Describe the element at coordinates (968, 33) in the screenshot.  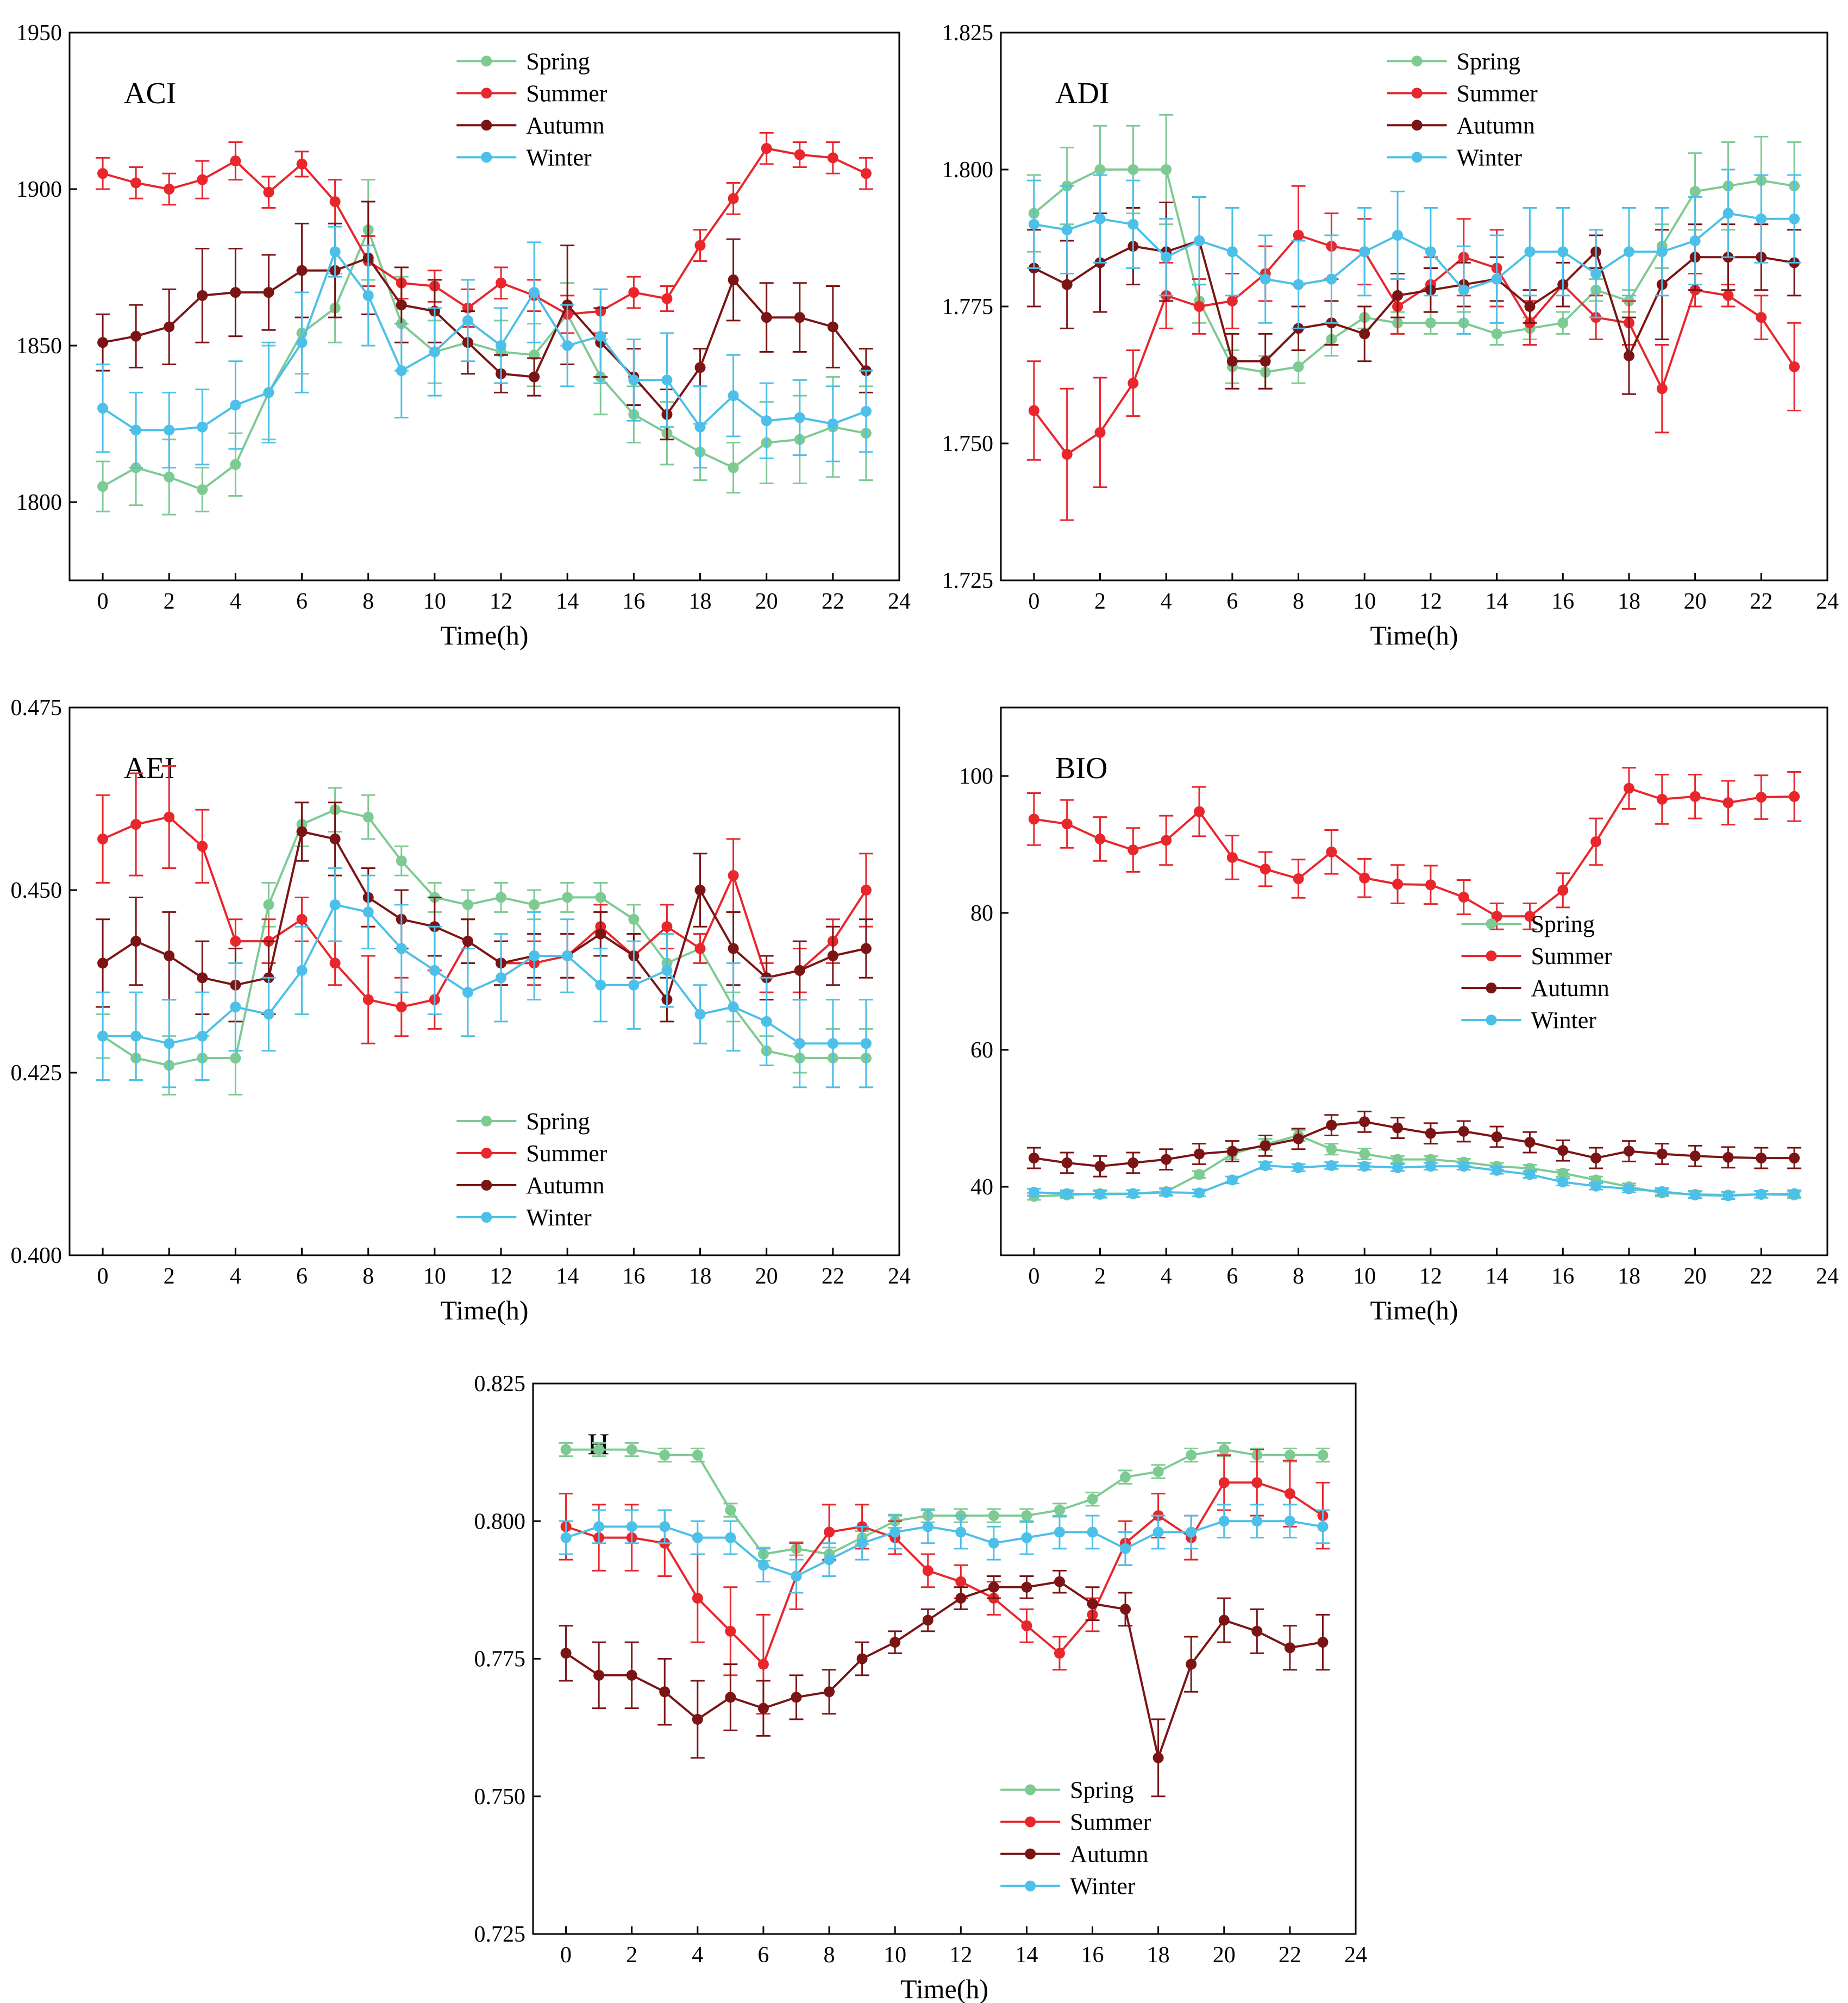
I see `y-tick-label: 1.825` at that location.